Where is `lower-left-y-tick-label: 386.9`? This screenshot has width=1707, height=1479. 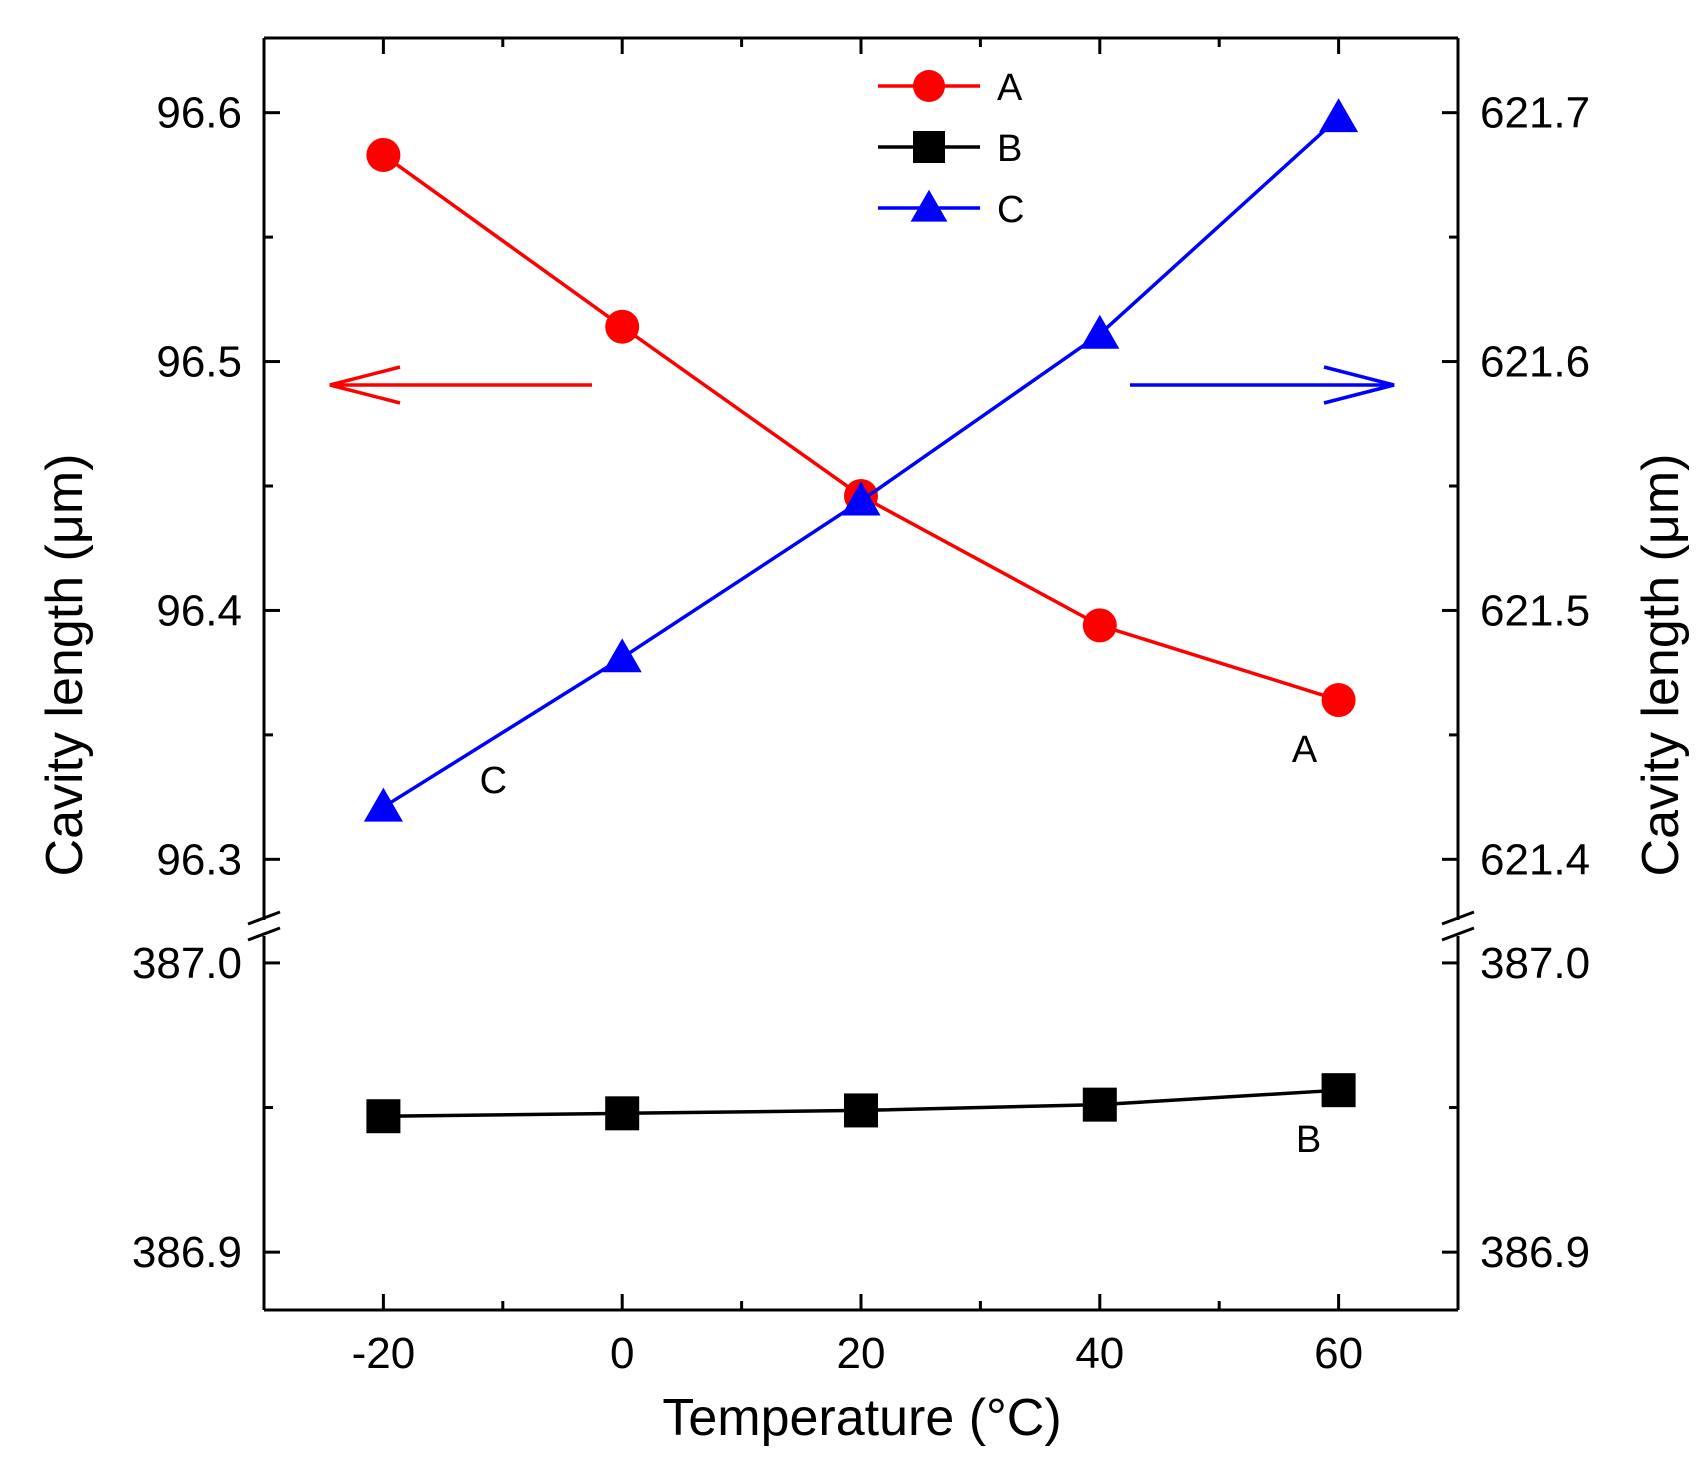
lower-left-y-tick-label: 386.9 is located at coordinates (187, 1252).